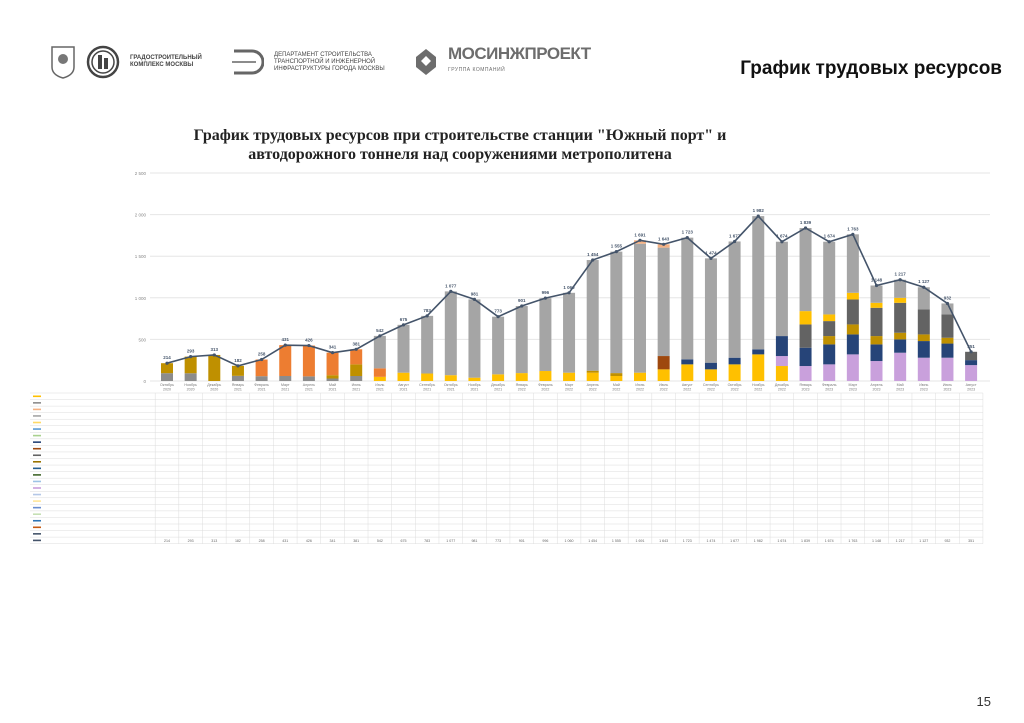 Image resolution: width=1024 pixels, height=723 pixels. Describe the element at coordinates (877, 390) in the screenshot. I see `x-tick-label: 2023` at that location.